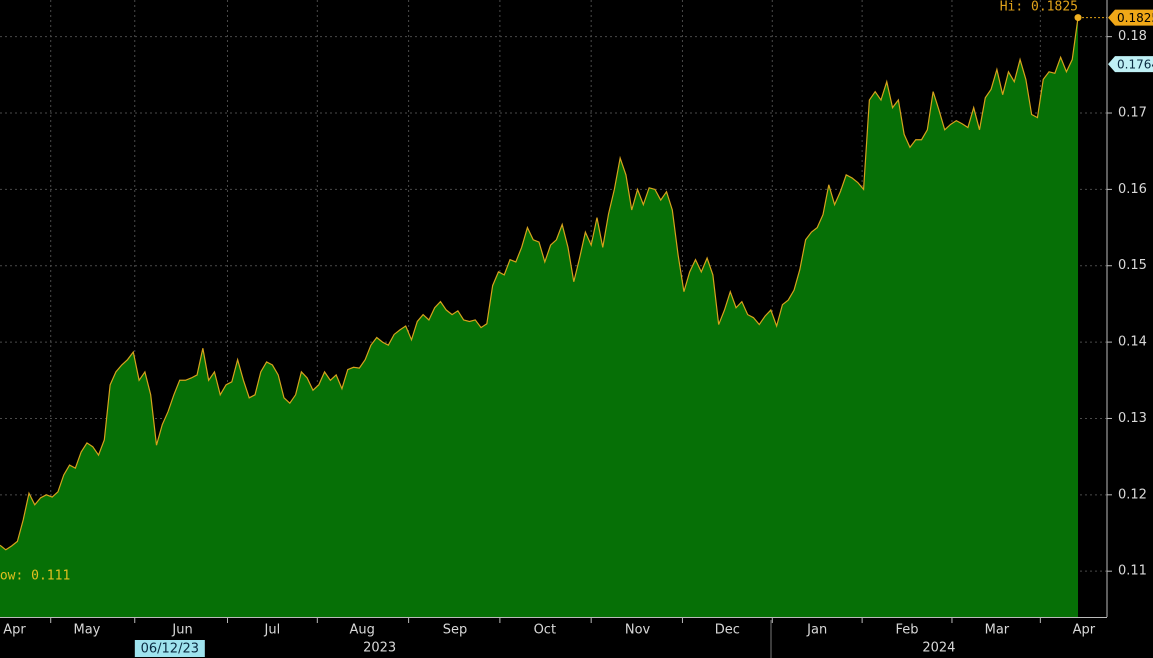 The height and width of the screenshot is (658, 1153). What do you see at coordinates (1132, 189) in the screenshot?
I see `y-tick-label: 0.16` at bounding box center [1132, 189].